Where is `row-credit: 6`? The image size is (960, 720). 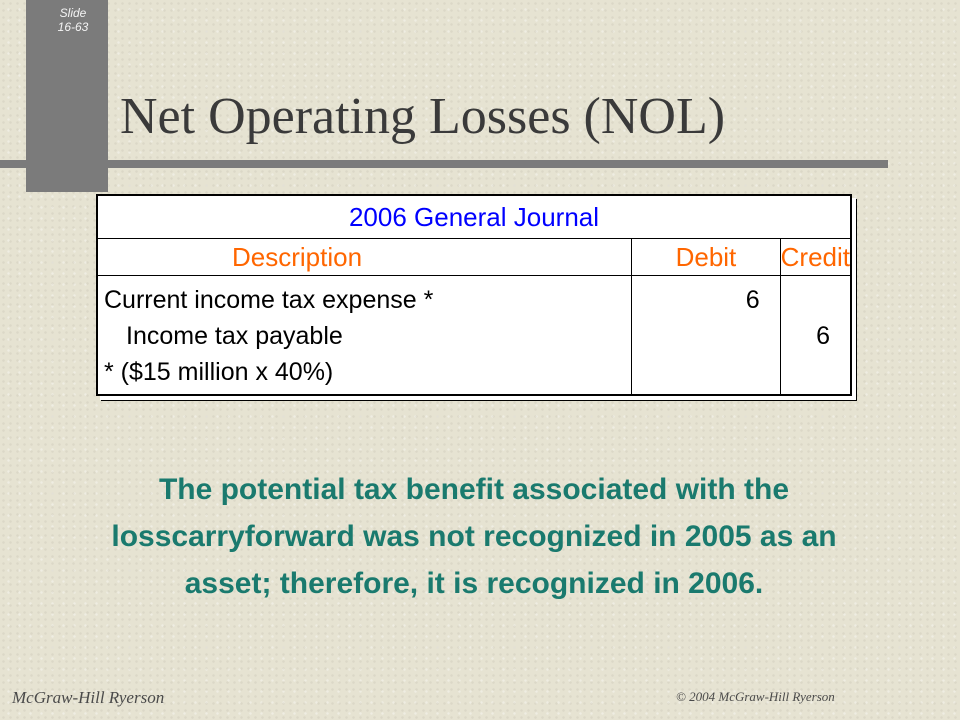
row-credit: 6 is located at coordinates (815, 336).